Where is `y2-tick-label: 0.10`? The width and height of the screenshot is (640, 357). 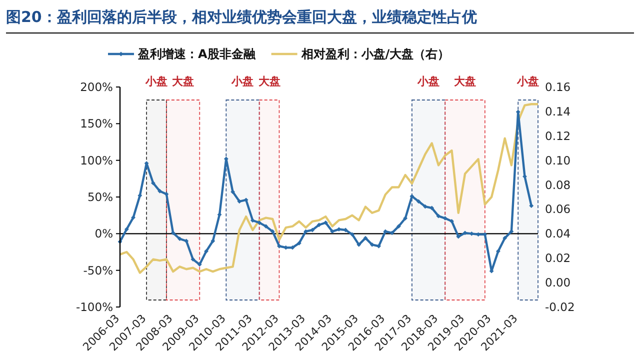 y2-tick-label: 0.10 is located at coordinates (558, 160).